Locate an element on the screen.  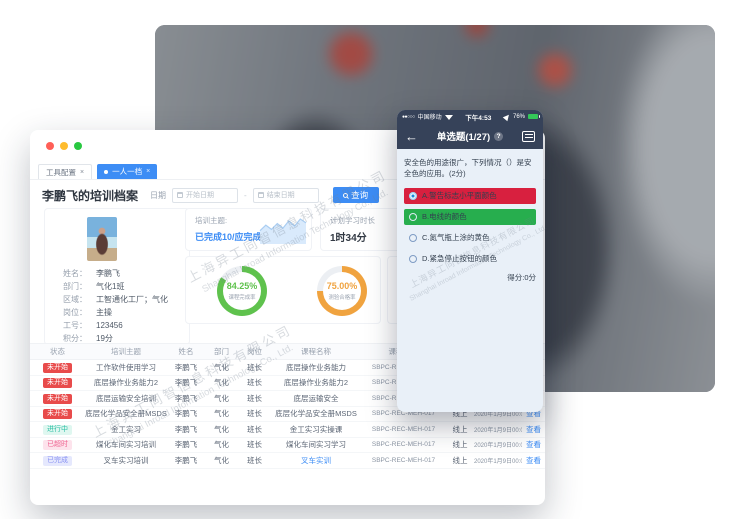
quiz-option: C.氮气瓶上涂的黄色 is located at coordinates (470, 238).